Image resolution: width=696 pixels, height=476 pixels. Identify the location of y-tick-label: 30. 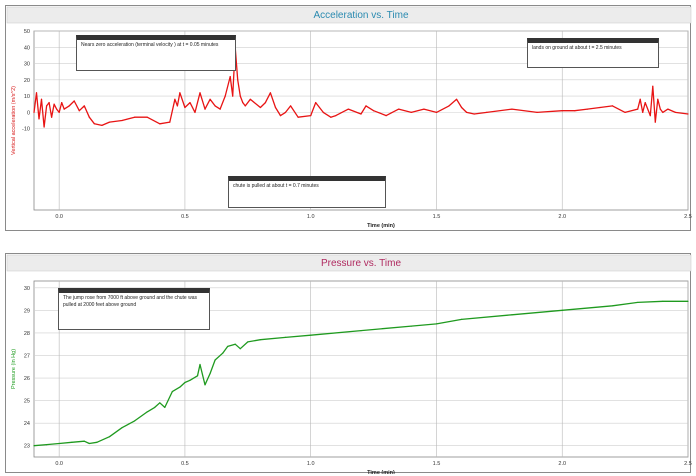
(27, 65).